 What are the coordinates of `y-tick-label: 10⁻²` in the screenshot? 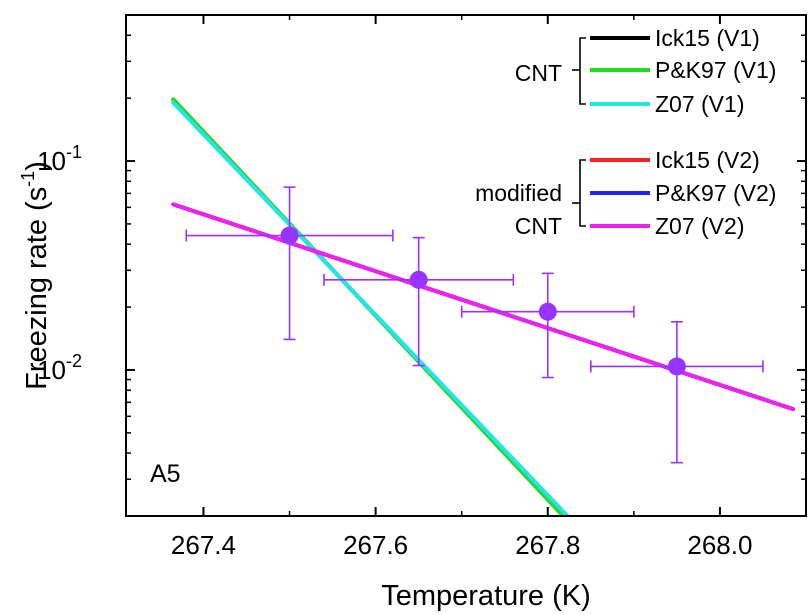 It's located at (59, 368).